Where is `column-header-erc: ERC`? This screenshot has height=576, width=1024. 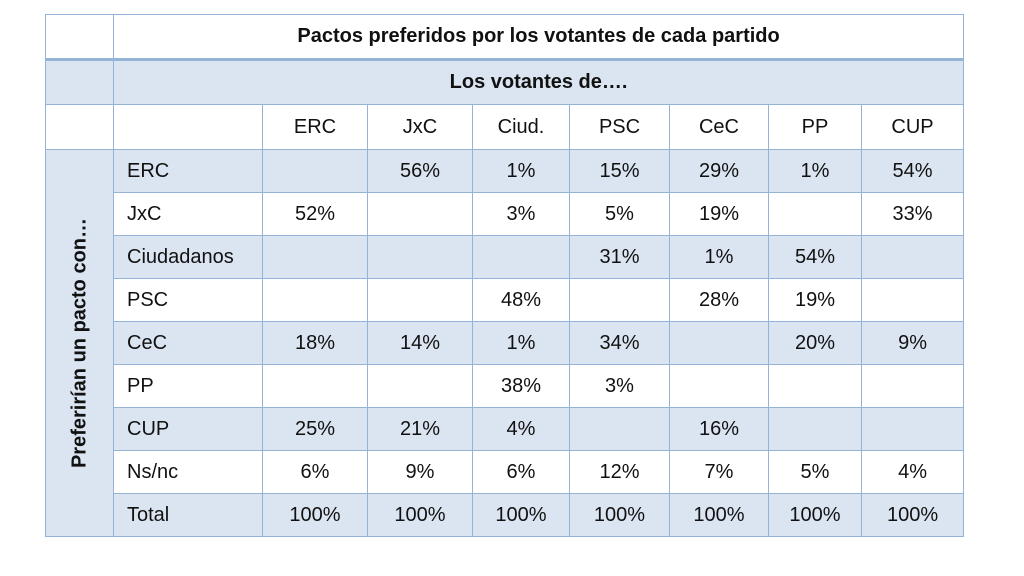 column-header-erc: ERC is located at coordinates (315, 127).